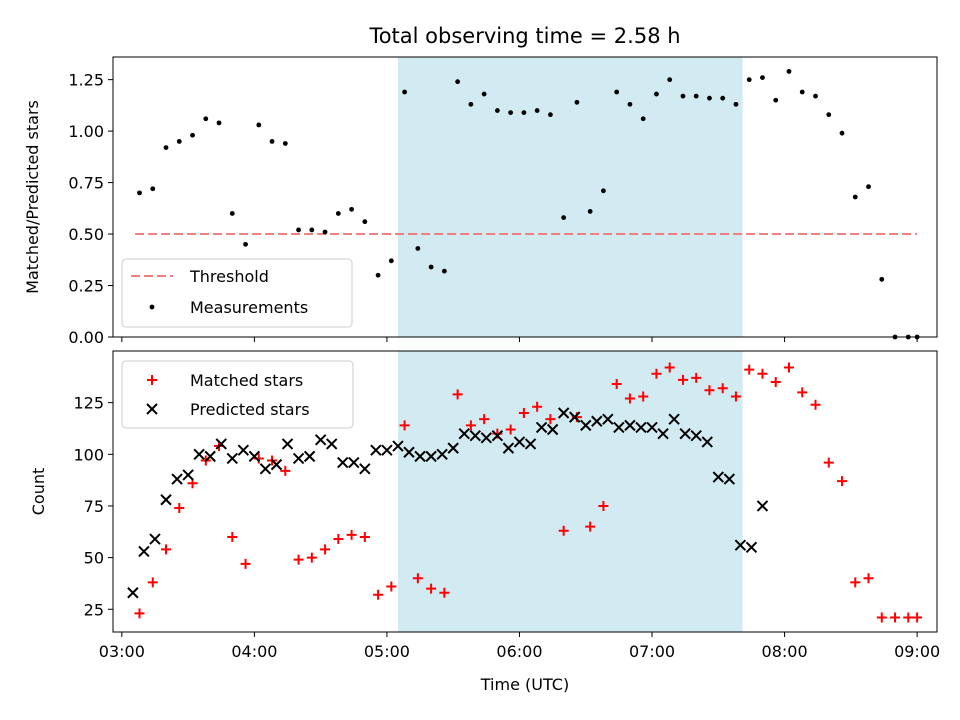 The width and height of the screenshot is (960, 720). Describe the element at coordinates (86, 80) in the screenshot. I see `y-tick-label: 1.25` at that location.